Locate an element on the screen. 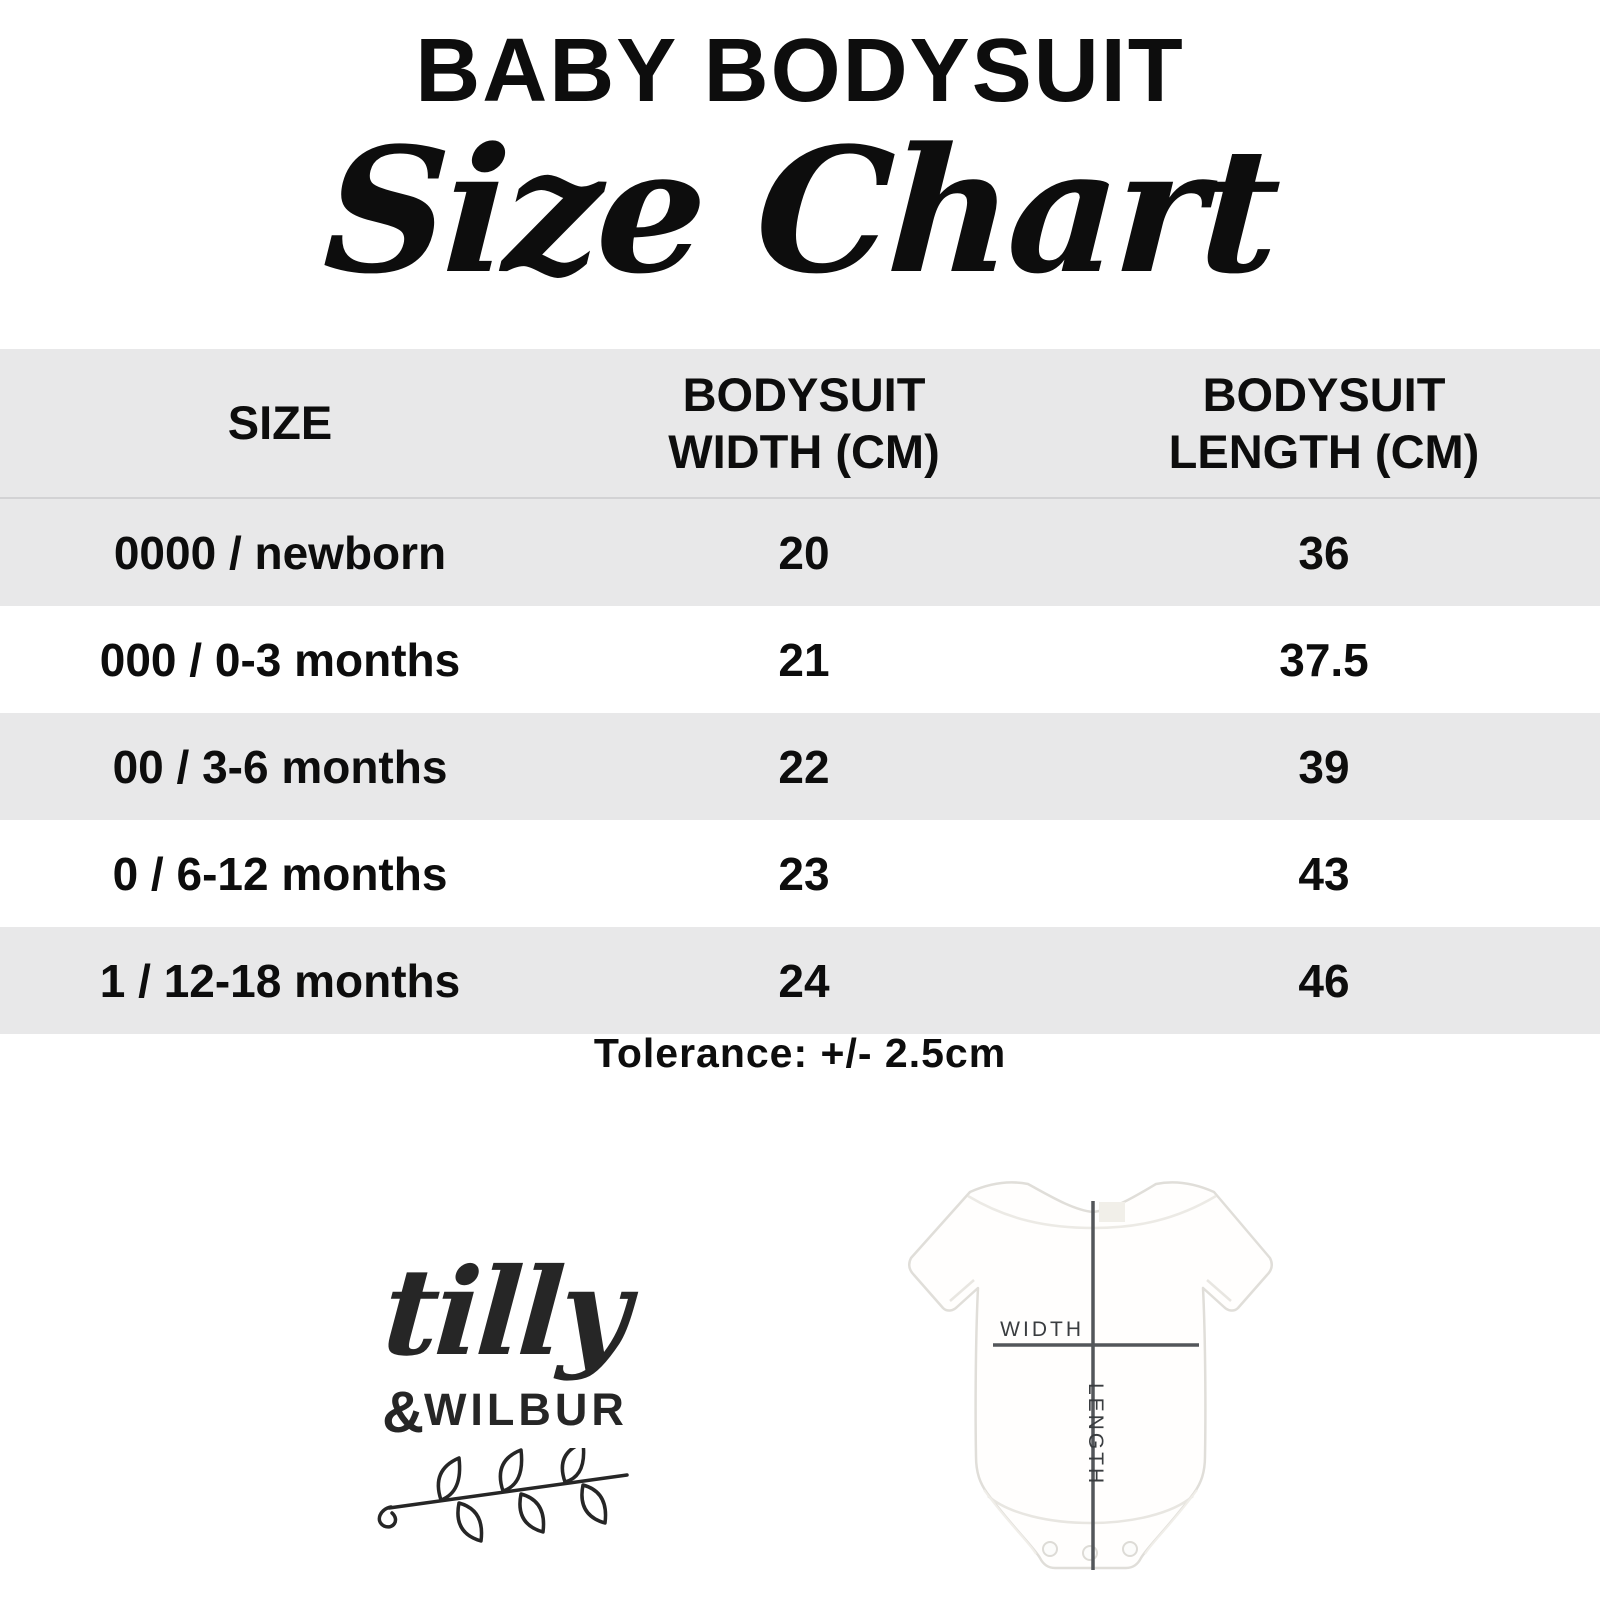  width-cell: 21 is located at coordinates (804, 659).